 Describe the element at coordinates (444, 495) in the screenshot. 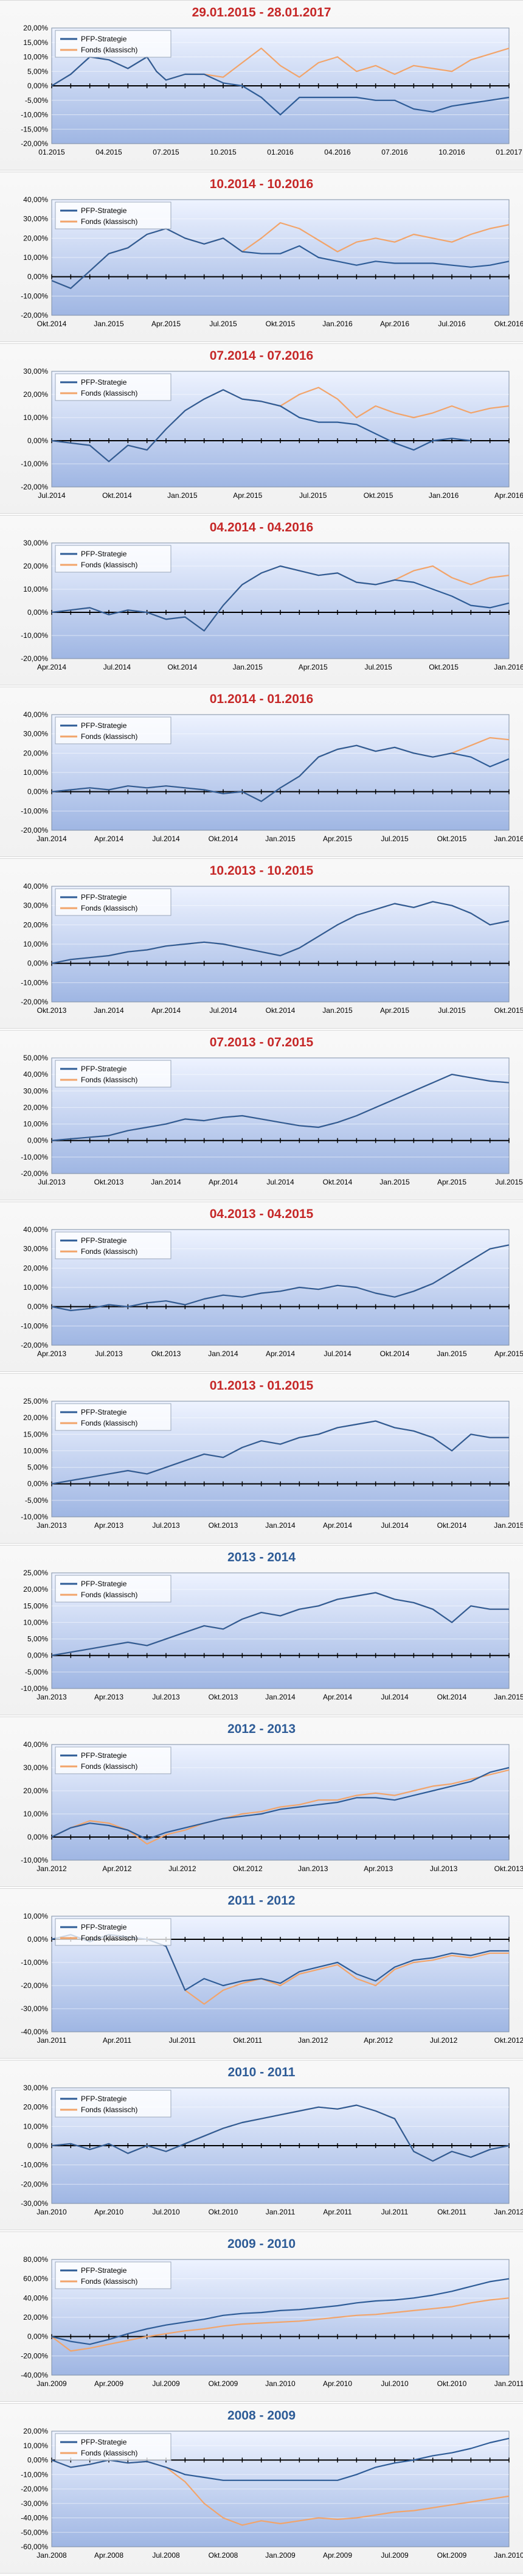

I see `x-tick-label: Jan.2016` at that location.